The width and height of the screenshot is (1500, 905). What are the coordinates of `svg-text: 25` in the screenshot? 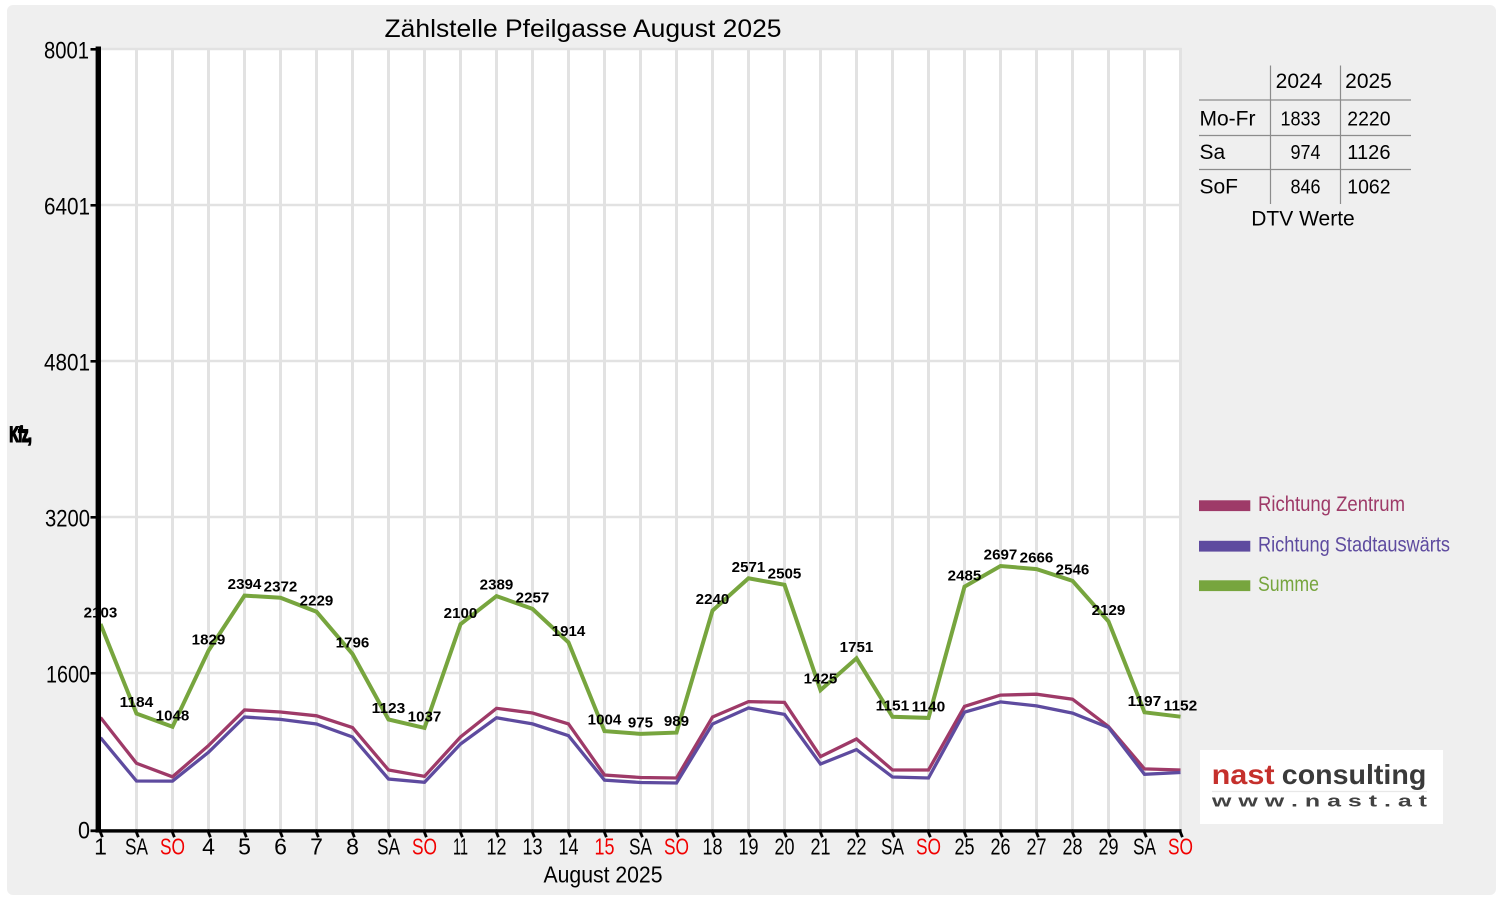 It's located at (965, 847).